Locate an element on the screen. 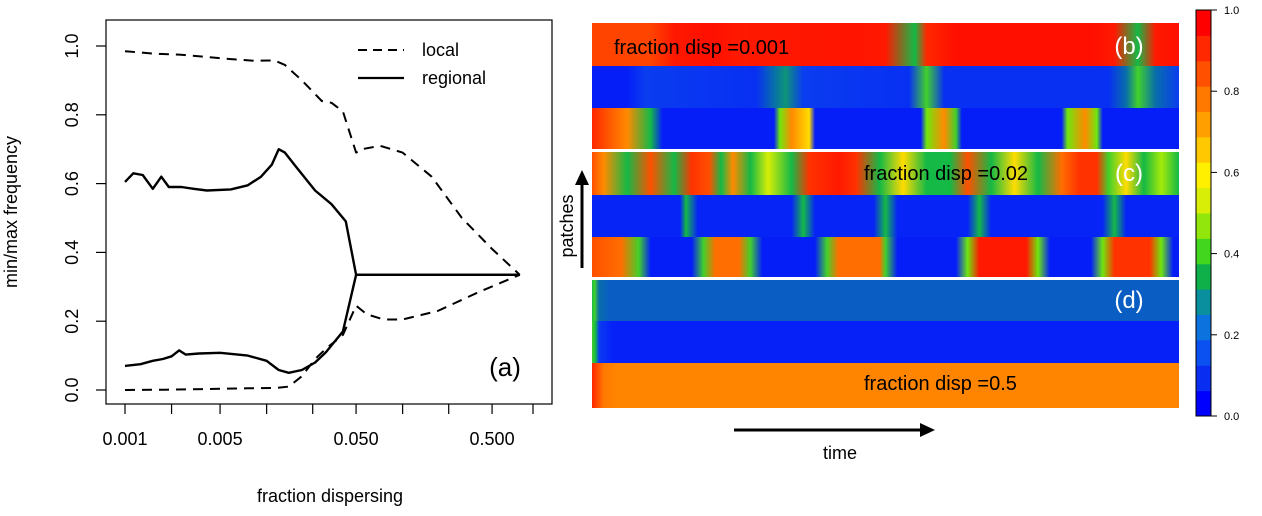  y-tick-label: 0.2 is located at coordinates (72, 321).